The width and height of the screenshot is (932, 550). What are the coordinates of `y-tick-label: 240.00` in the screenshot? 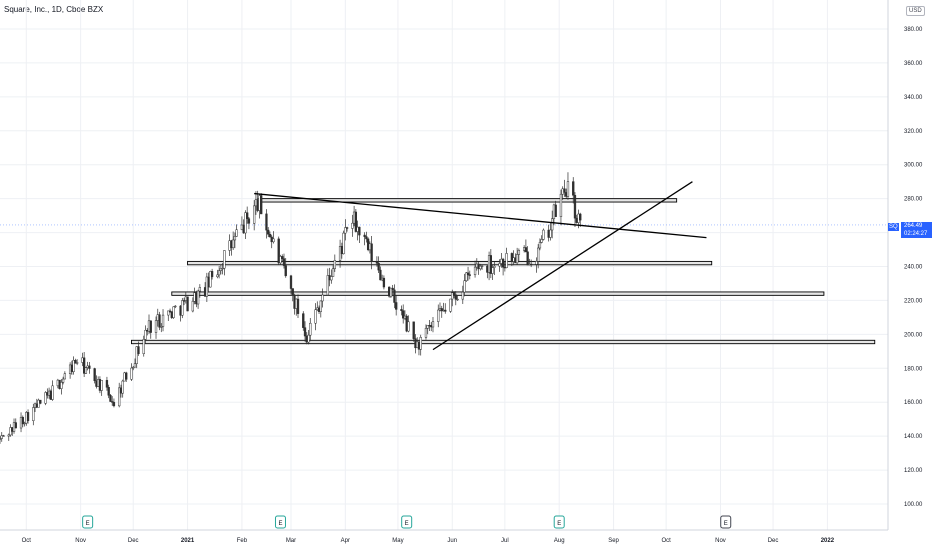 It's located at (913, 268).